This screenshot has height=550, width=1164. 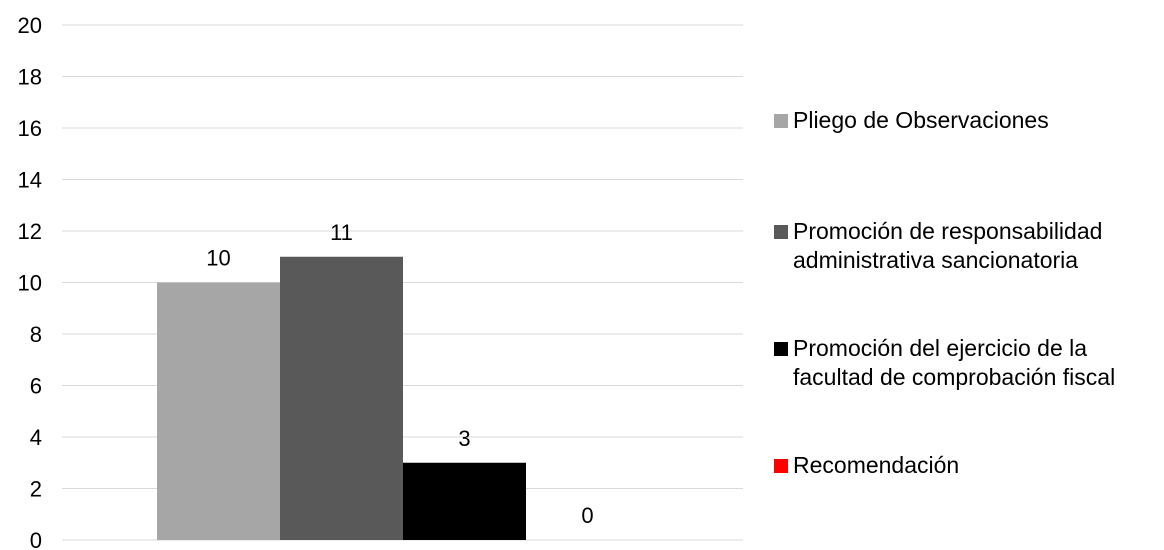 I want to click on legend-swatch-pliego, so click(x=781, y=121).